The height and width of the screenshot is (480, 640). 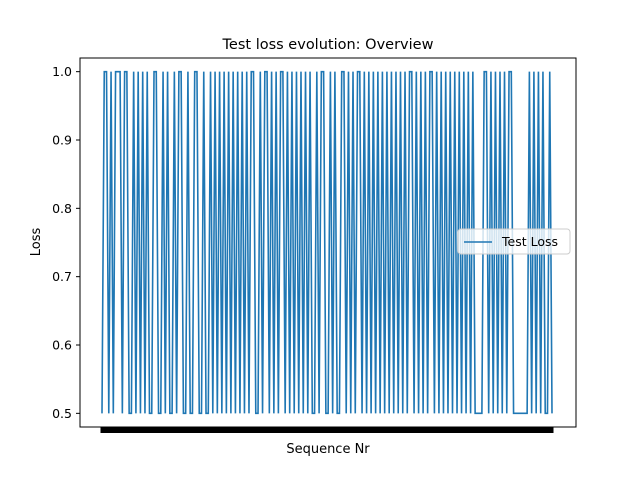 I want to click on legend-label: Test Loss, so click(x=529, y=241).